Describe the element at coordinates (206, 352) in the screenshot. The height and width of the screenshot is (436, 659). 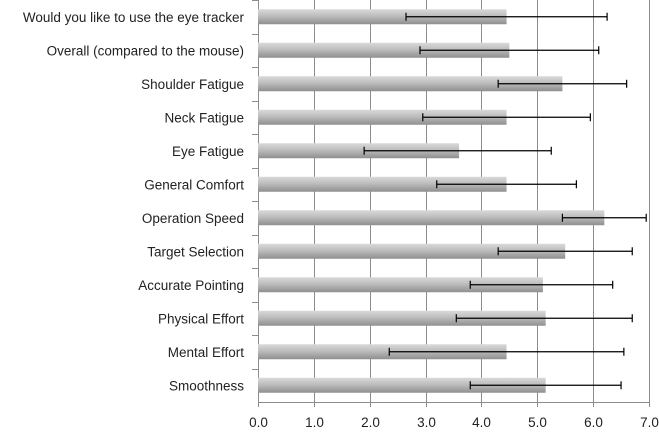
I see `category-label: Mental Effort` at that location.